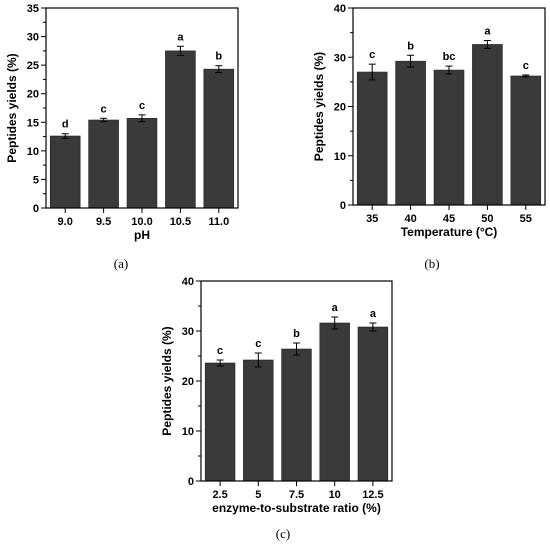 The width and height of the screenshot is (550, 546). What do you see at coordinates (296, 508) in the screenshot?
I see `x-axis-title: enzyme-to-substrate ratio (%)` at bounding box center [296, 508].